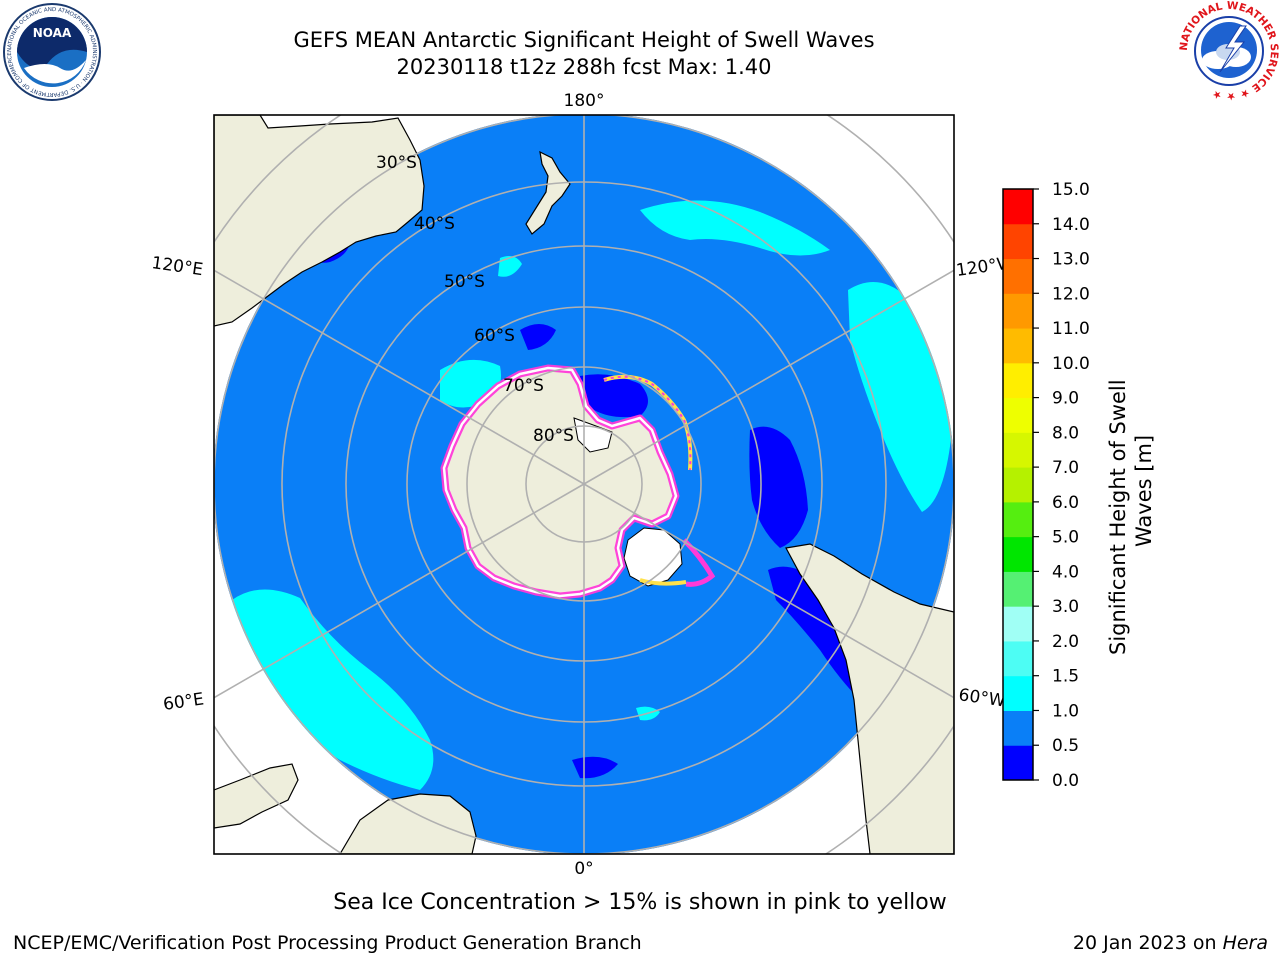 The width and height of the screenshot is (1280, 960). I want to click on weddell-ice-shelf, so click(653, 557).